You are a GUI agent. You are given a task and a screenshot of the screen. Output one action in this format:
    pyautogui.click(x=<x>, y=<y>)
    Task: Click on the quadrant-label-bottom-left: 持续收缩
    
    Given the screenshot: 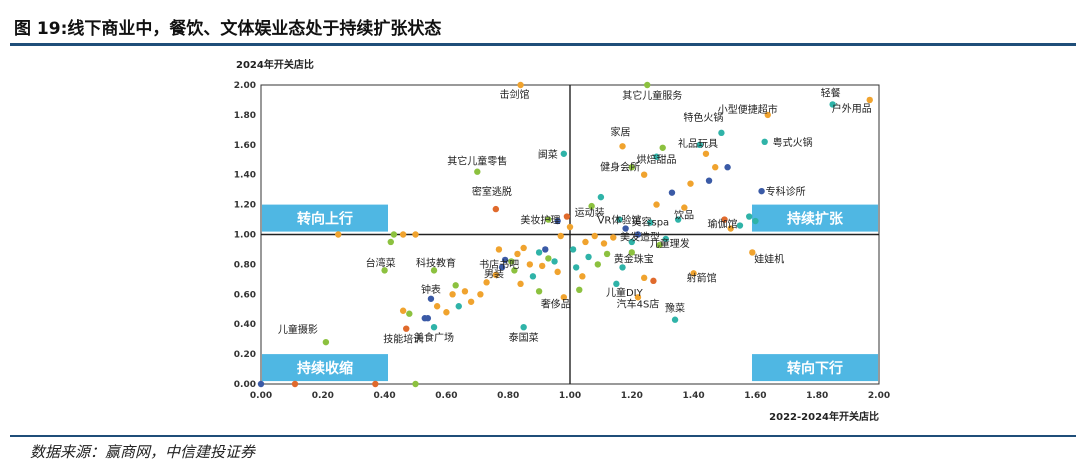 What is the action you would take?
    pyautogui.click(x=325, y=368)
    